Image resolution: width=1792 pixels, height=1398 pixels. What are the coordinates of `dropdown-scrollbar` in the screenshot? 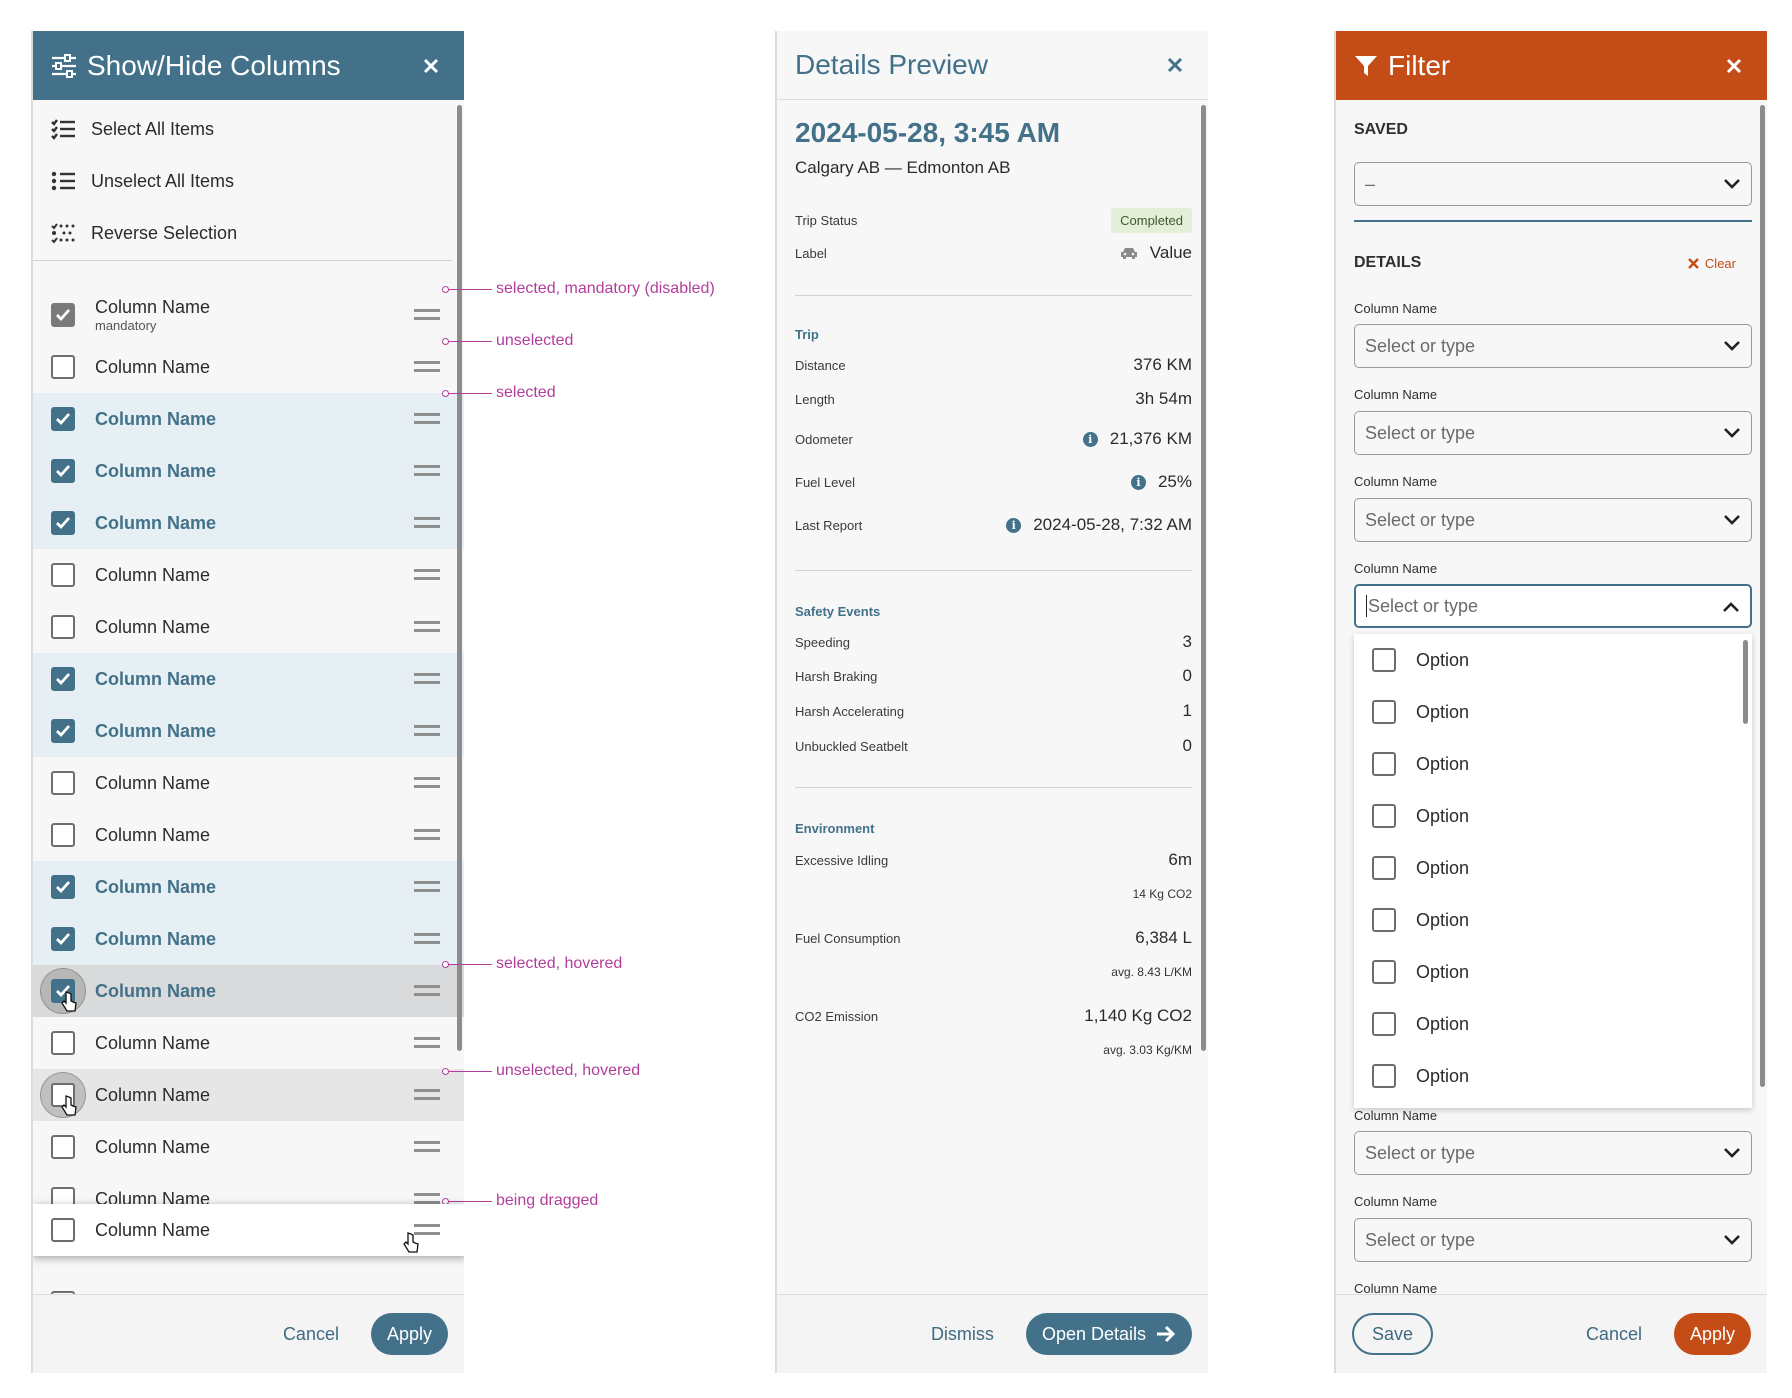 It's located at (1745, 682).